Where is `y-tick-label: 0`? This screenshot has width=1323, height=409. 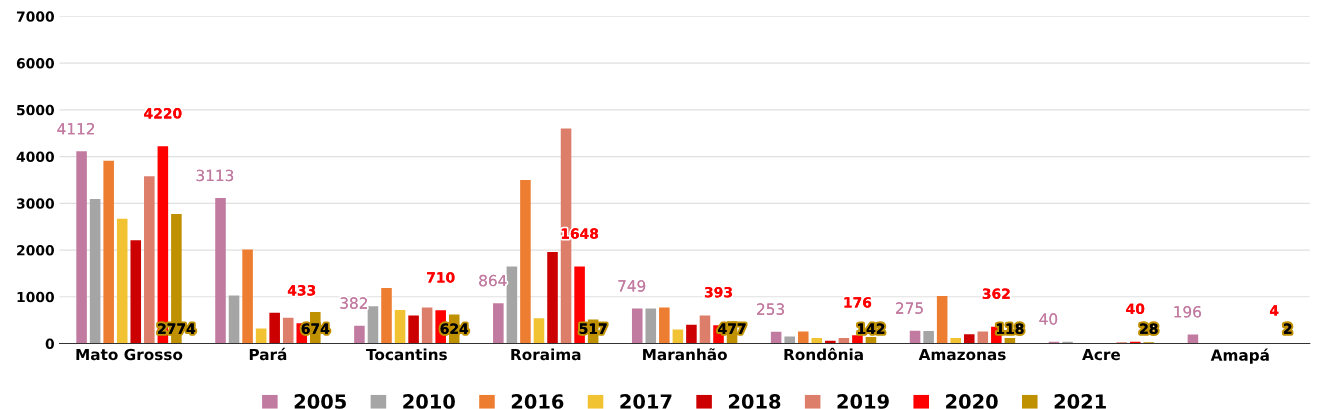 y-tick-label: 0 is located at coordinates (50, 344).